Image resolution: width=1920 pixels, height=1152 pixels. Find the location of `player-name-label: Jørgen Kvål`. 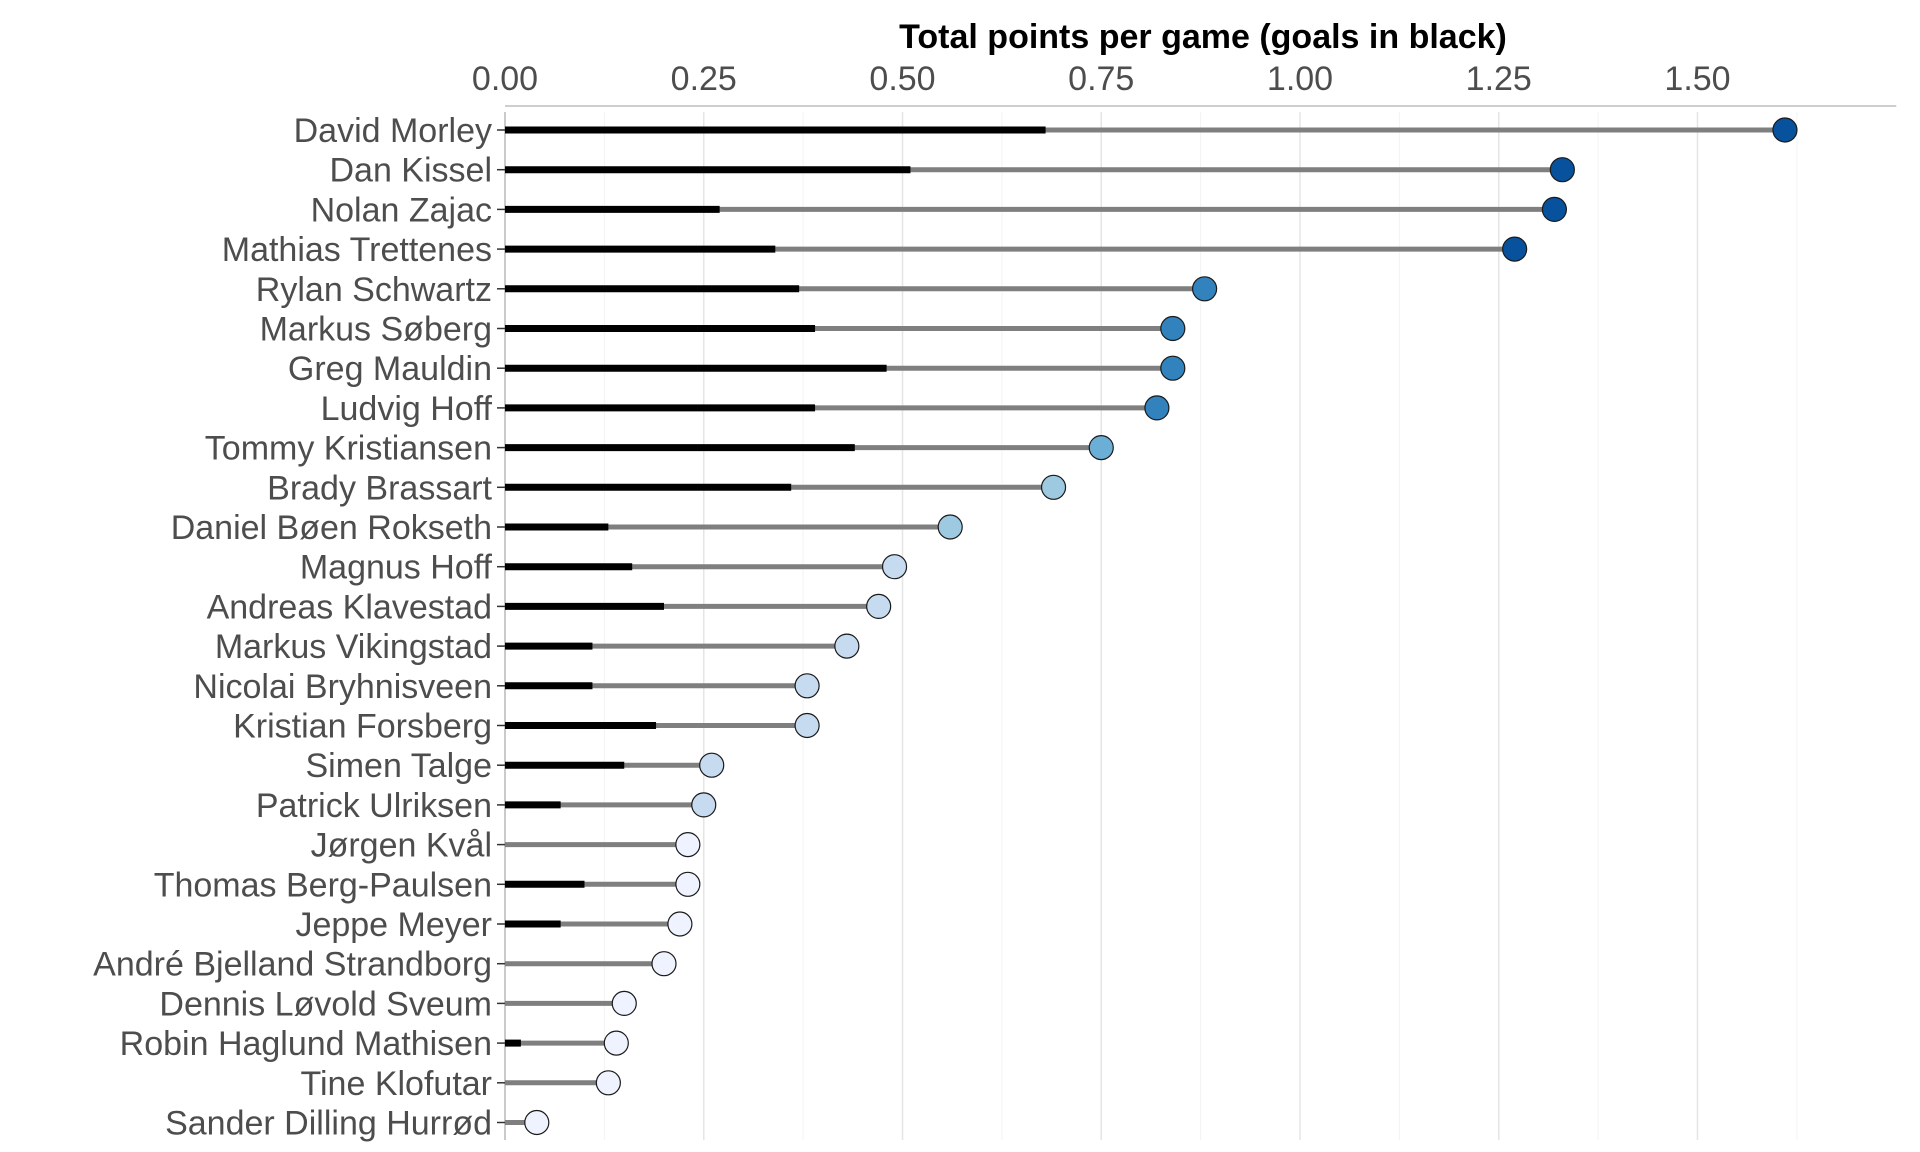

player-name-label: Jørgen Kvål is located at coordinates (401, 846).